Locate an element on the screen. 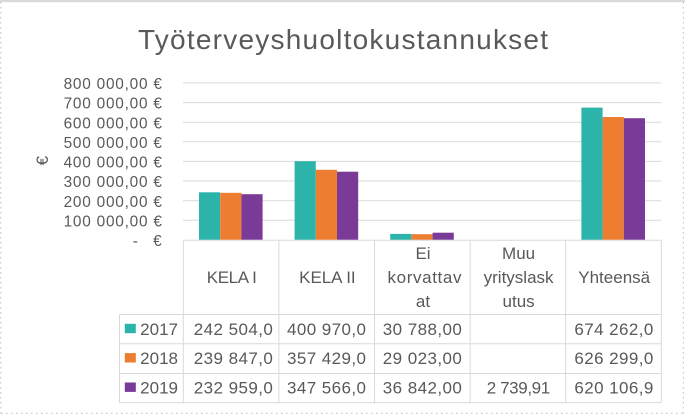 Image resolution: width=685 pixels, height=416 pixels. svg-text: Ei is located at coordinates (422, 253).